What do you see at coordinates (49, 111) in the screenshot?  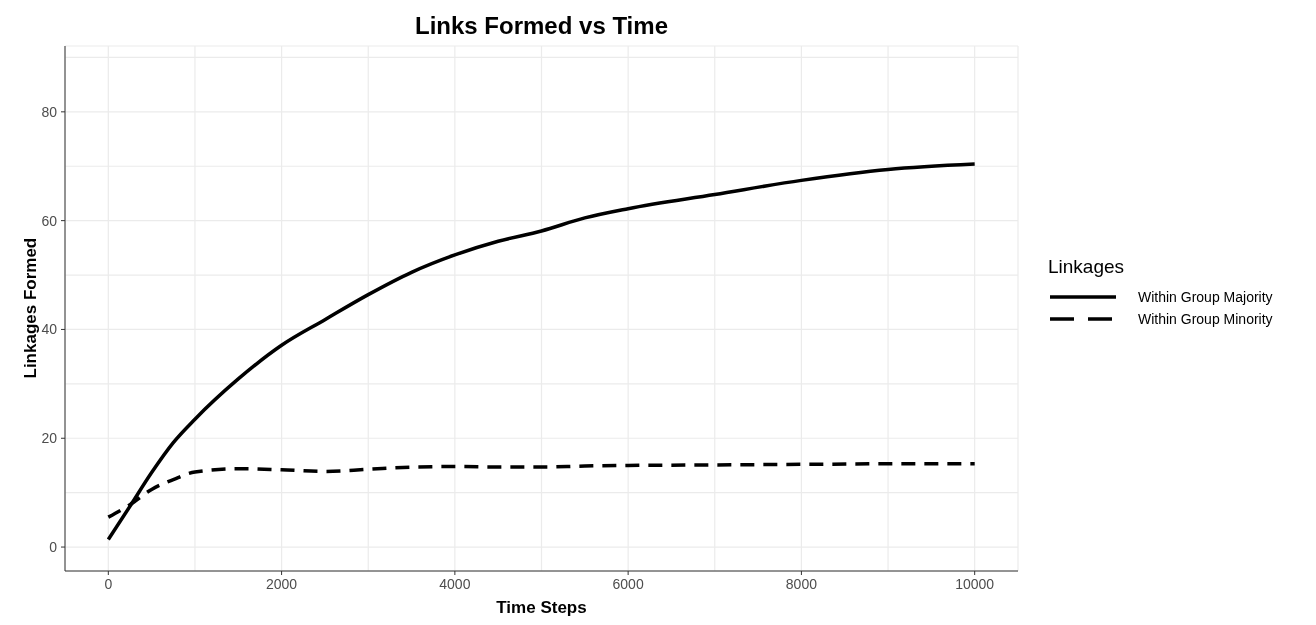 I see `y-tick-label: 80` at bounding box center [49, 111].